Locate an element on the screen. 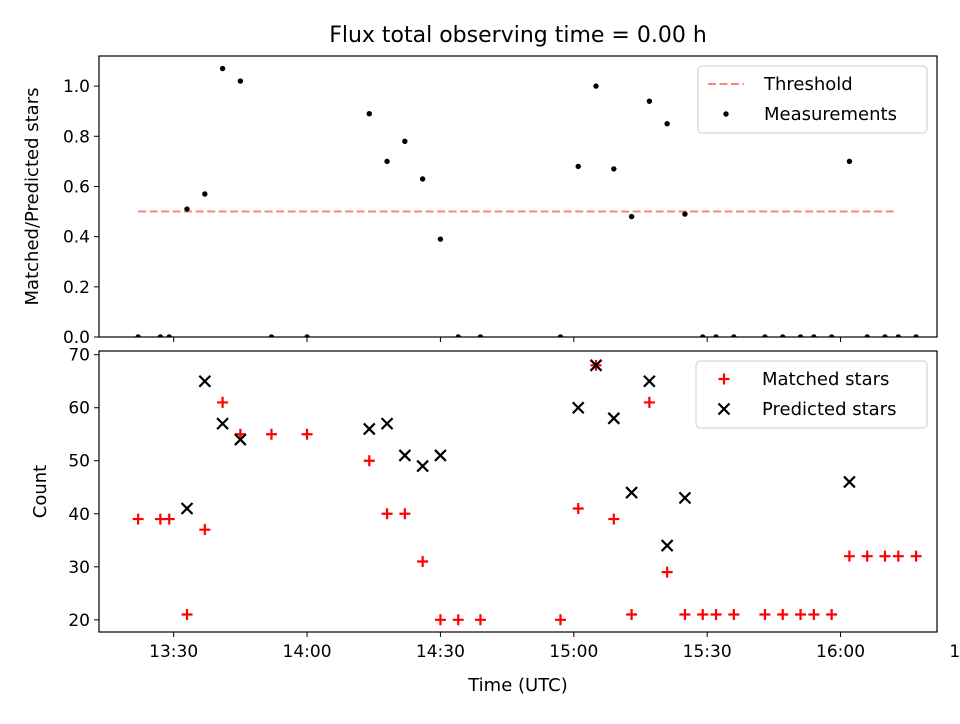  legend-measurement-swatch is located at coordinates (726, 114).